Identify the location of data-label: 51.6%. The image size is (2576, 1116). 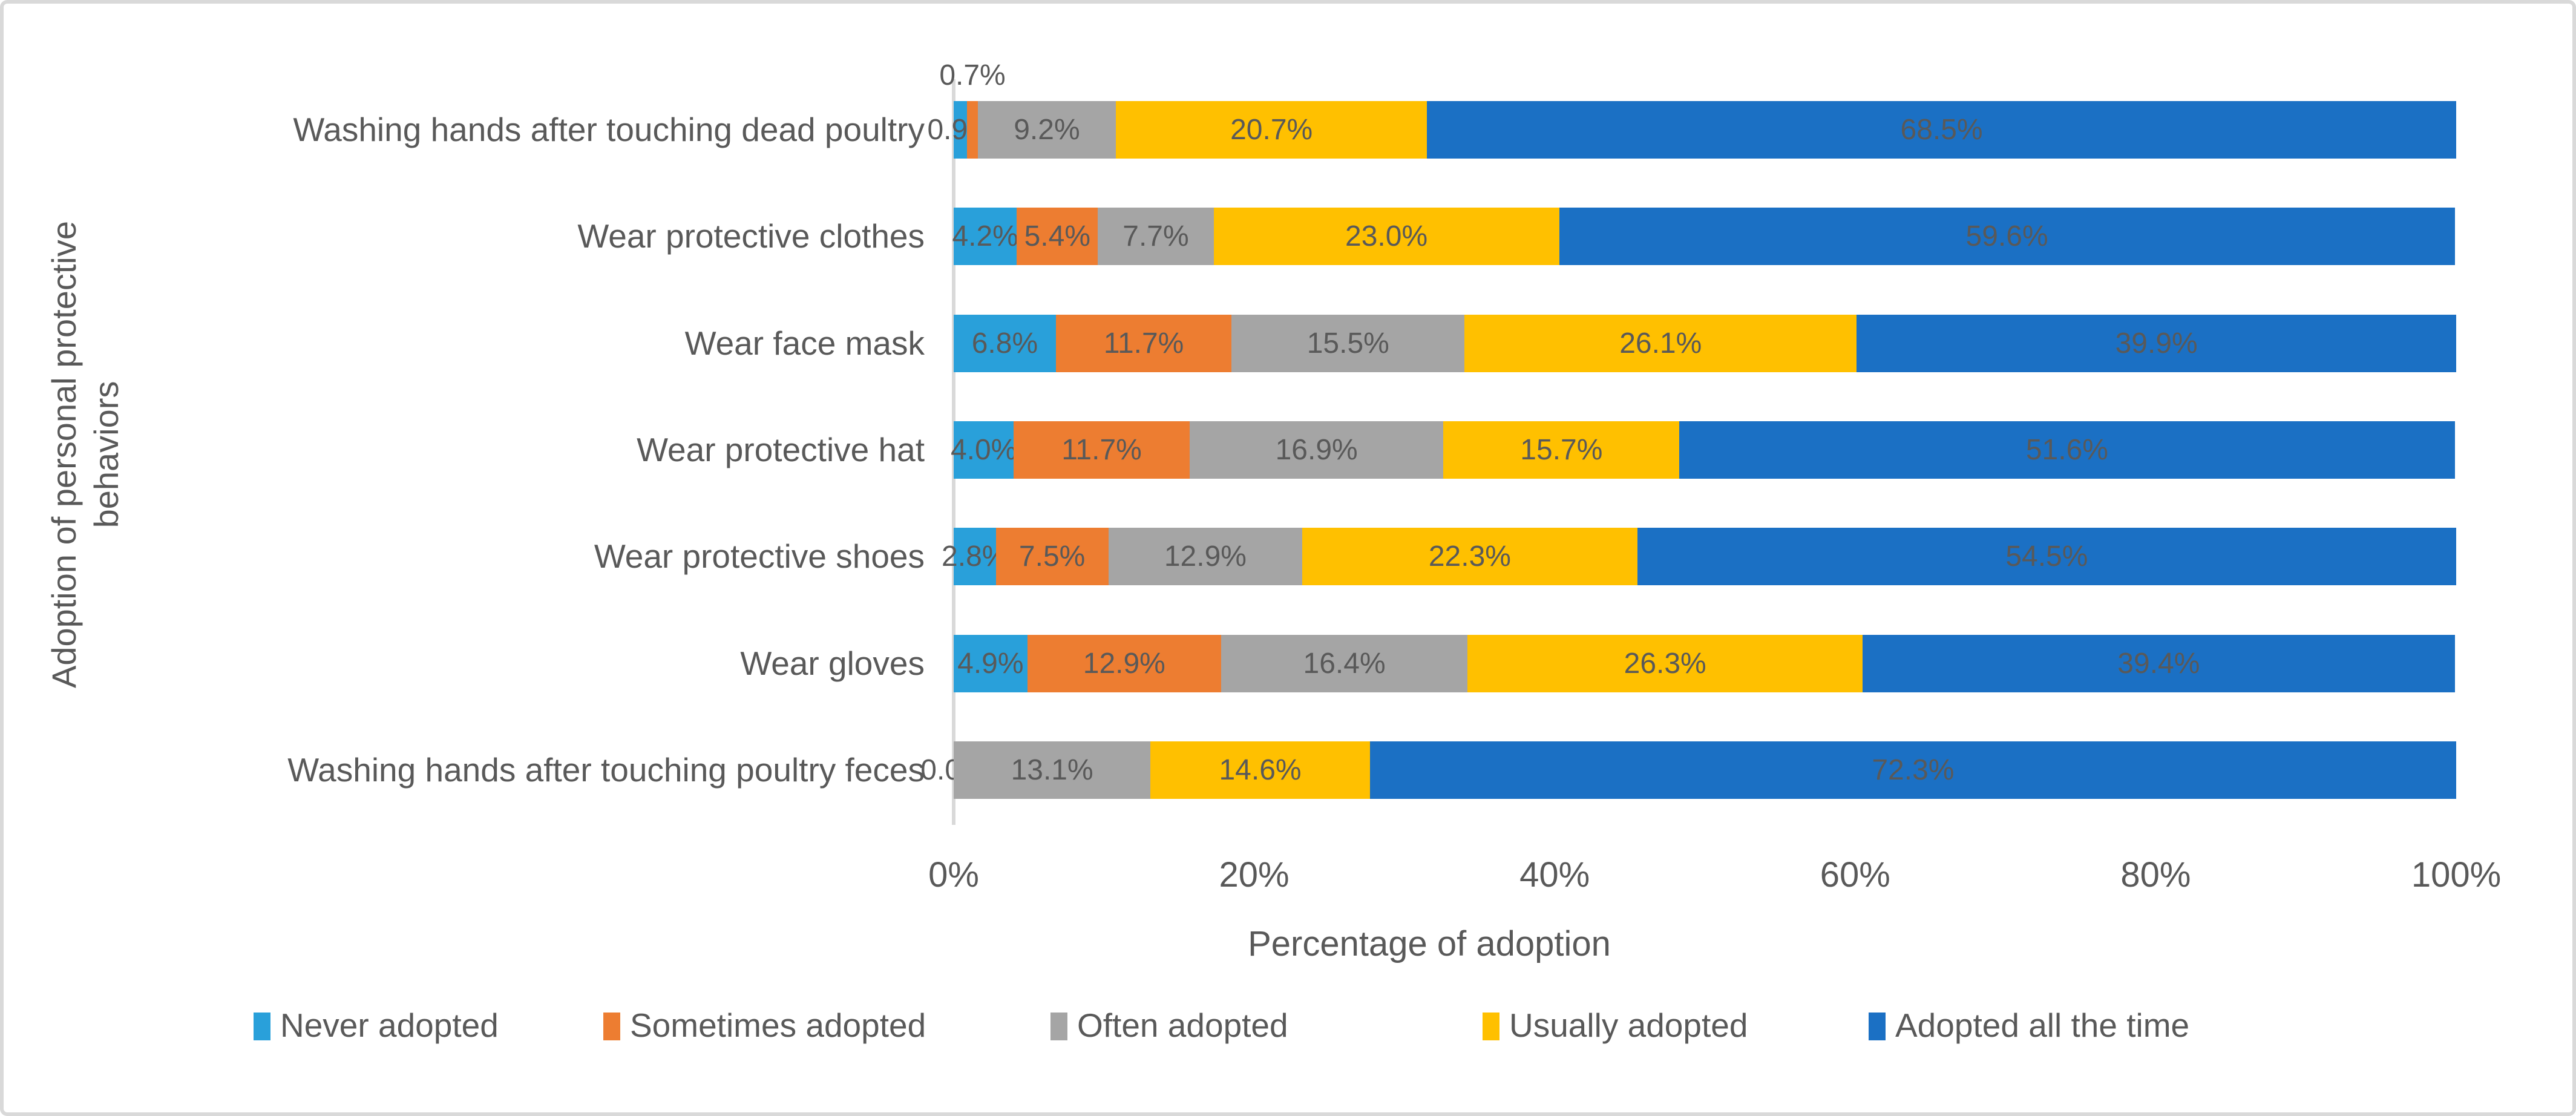
(2066, 449).